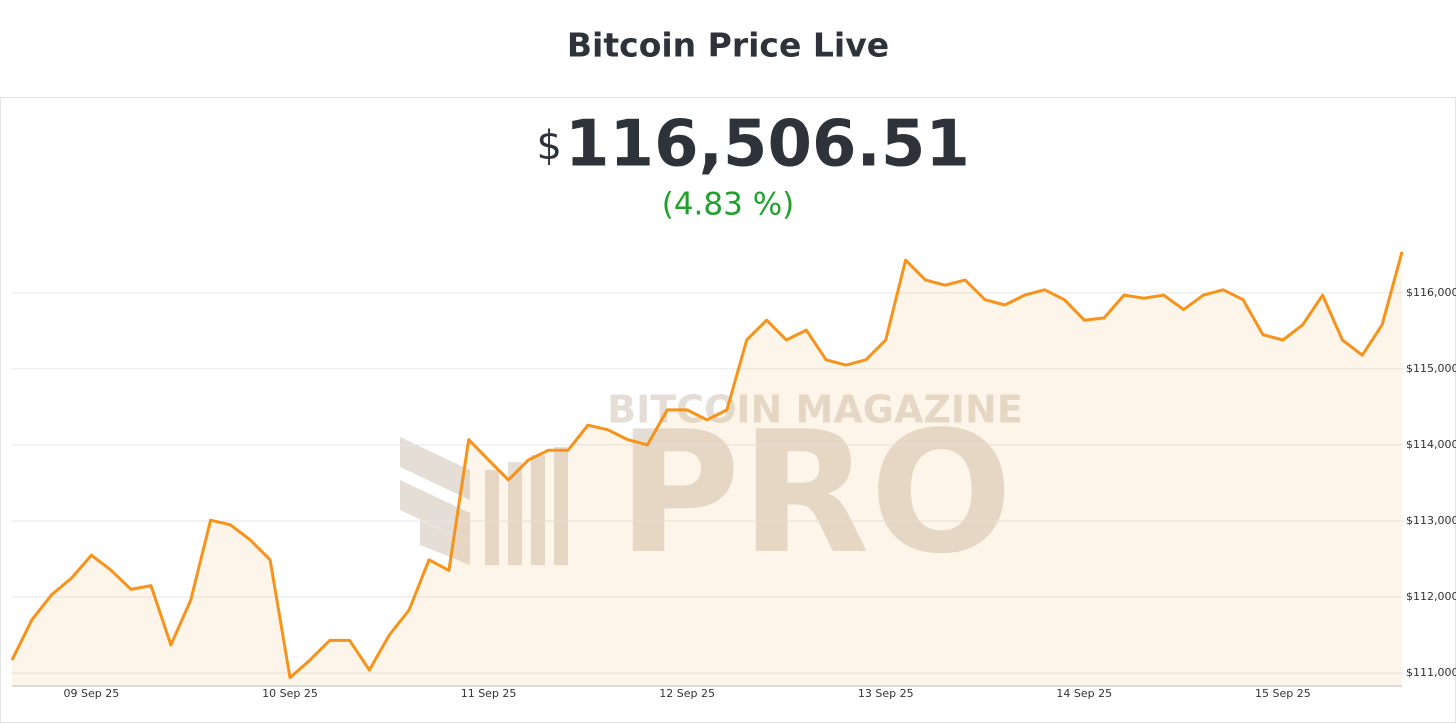  Describe the element at coordinates (489, 693) in the screenshot. I see `x-tick-label: 11 Sep 25` at that location.